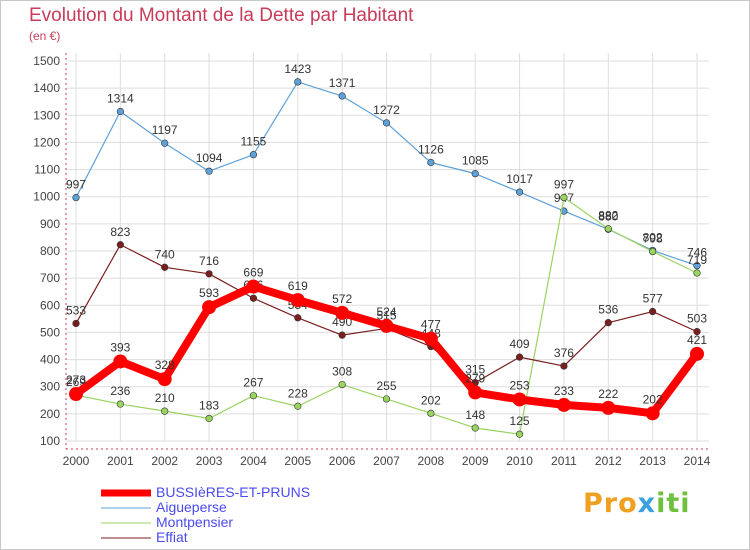 The height and width of the screenshot is (550, 750). I want to click on data-label-2: 798, so click(653, 239).